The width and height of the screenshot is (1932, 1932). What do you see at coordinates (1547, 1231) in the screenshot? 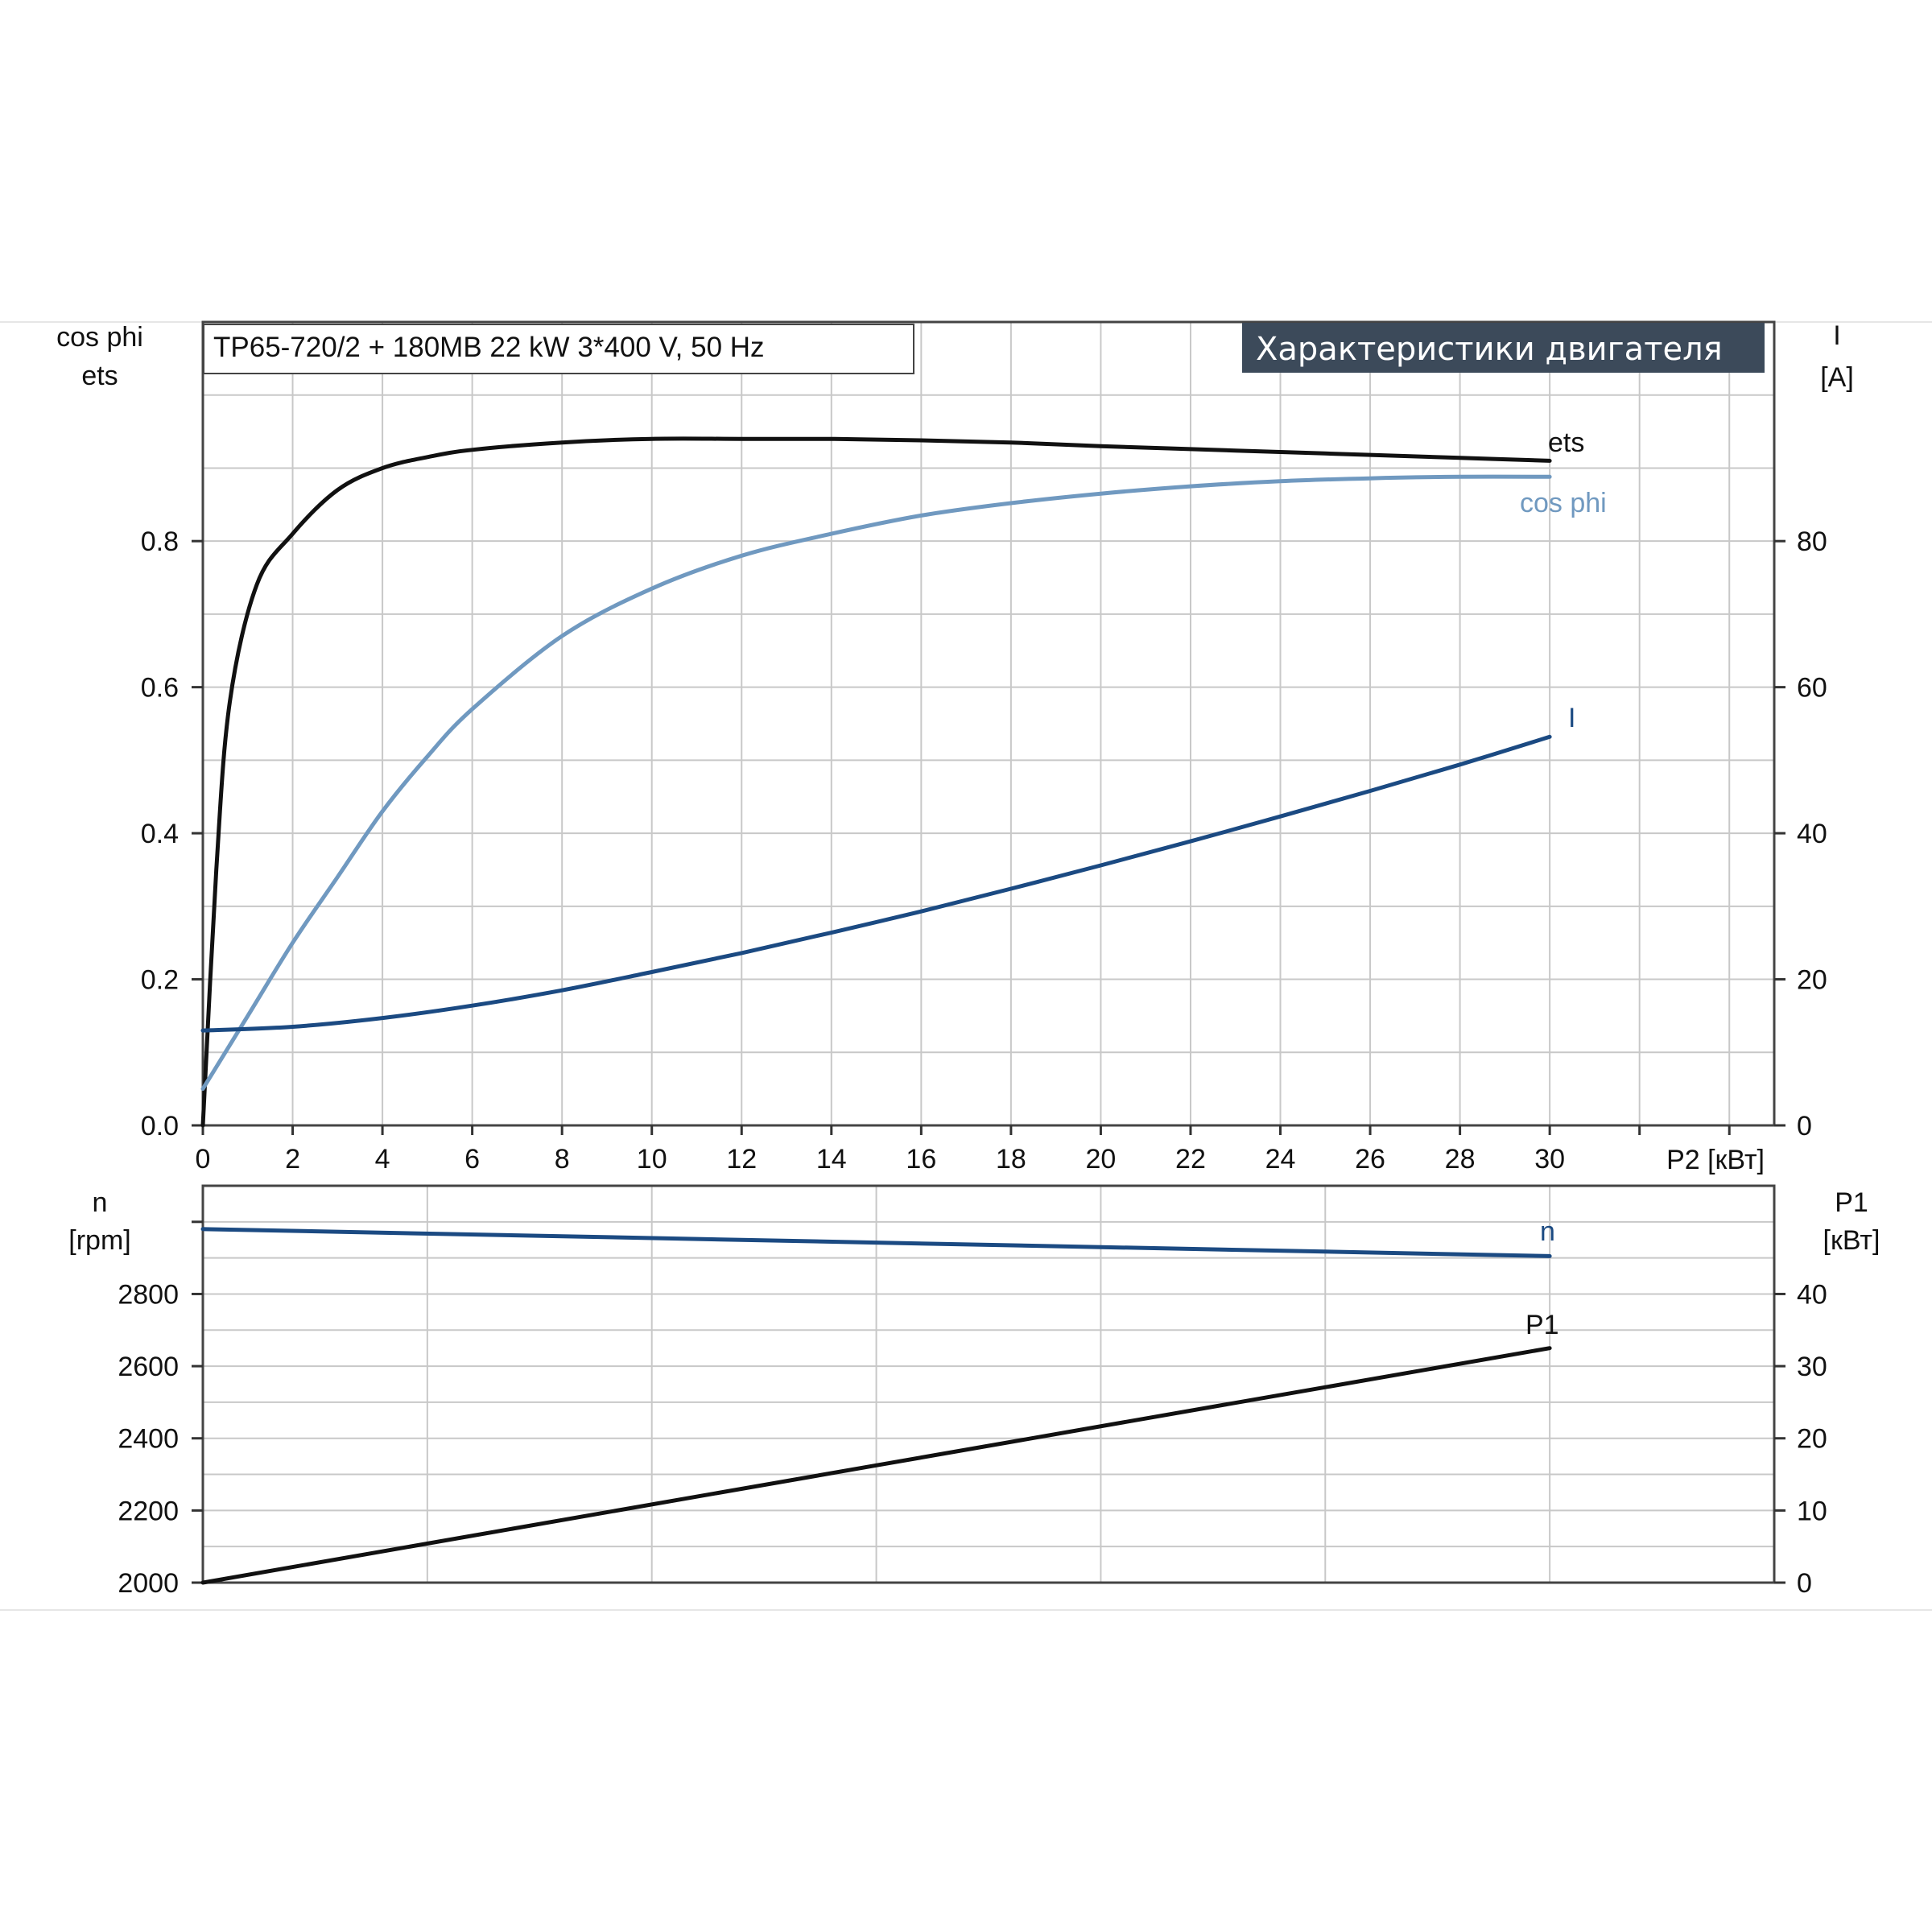
I see `series-label-n: n` at bounding box center [1547, 1231].